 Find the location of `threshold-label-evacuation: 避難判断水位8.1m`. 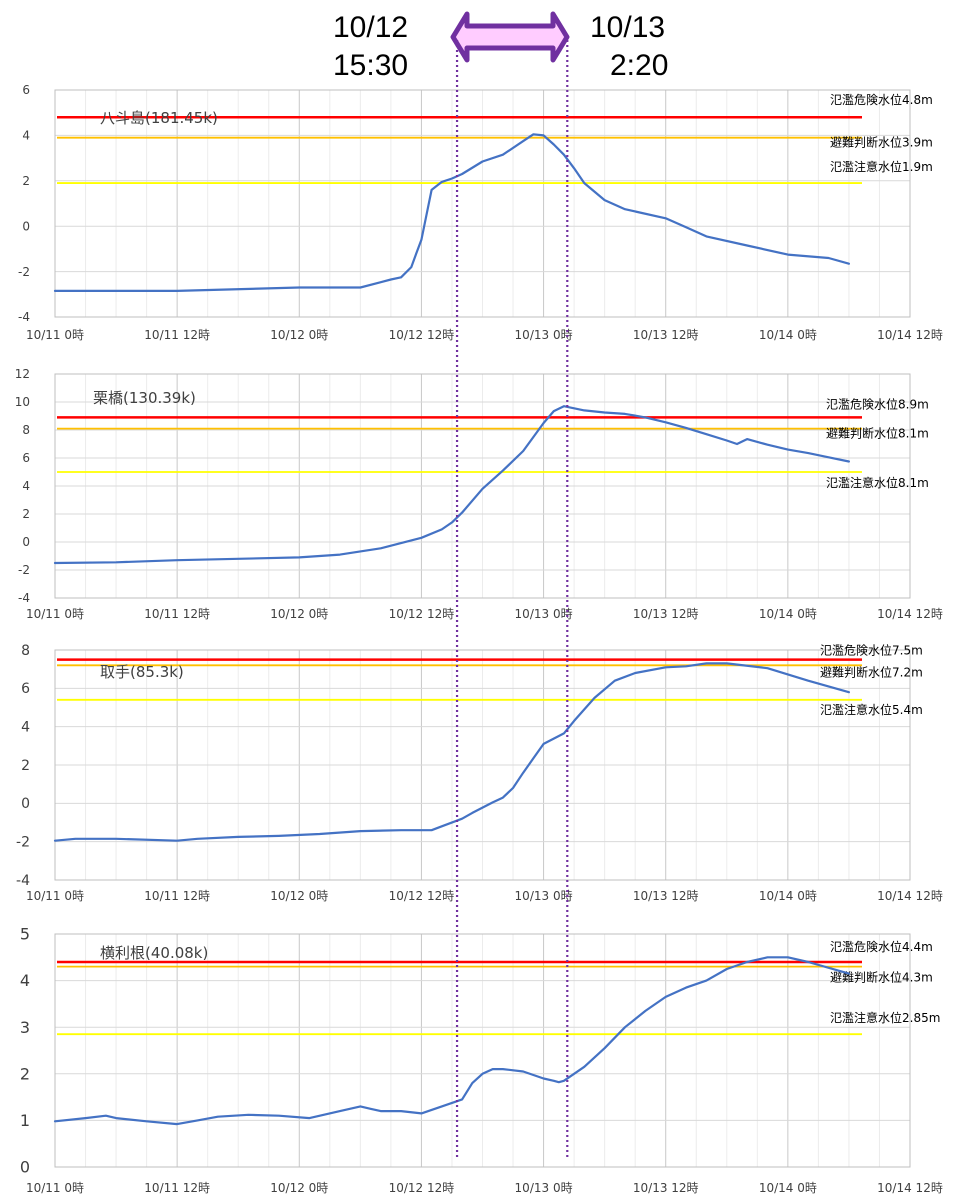

threshold-label-evacuation: 避難判断水位8.1m is located at coordinates (877, 433).